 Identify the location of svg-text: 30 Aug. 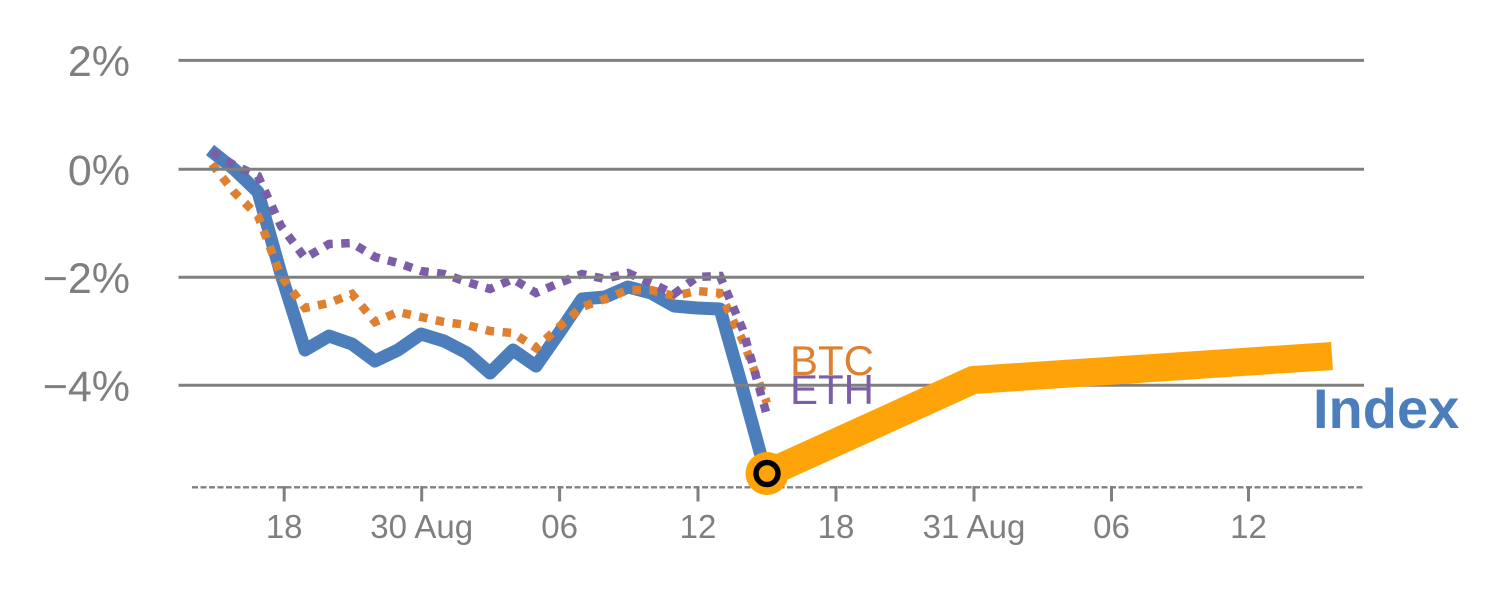
(421, 526).